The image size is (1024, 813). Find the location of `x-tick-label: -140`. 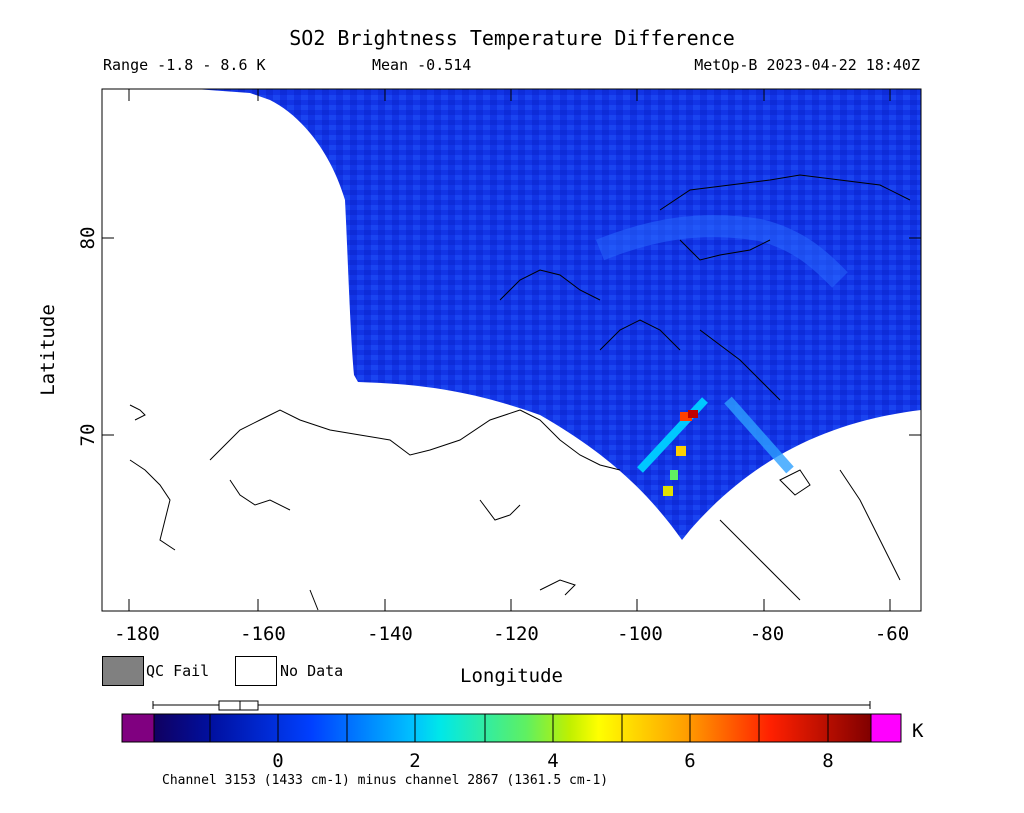

x-tick-label: -140 is located at coordinates (390, 634).